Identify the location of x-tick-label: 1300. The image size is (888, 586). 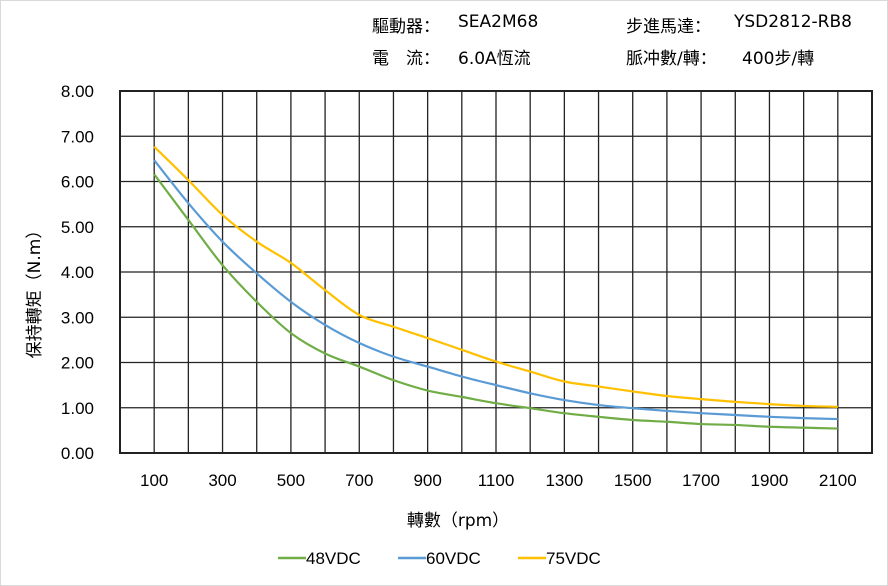
(564, 480).